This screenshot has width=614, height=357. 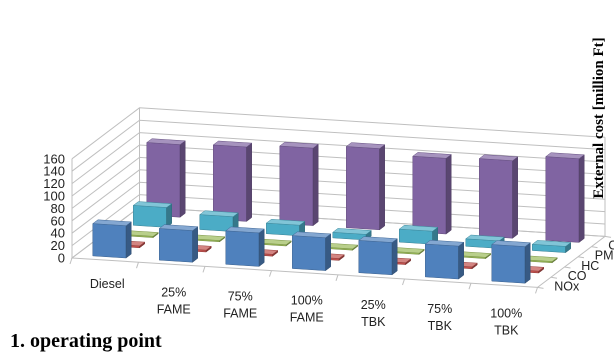 I want to click on y-tick-label: 100, so click(x=54, y=196).